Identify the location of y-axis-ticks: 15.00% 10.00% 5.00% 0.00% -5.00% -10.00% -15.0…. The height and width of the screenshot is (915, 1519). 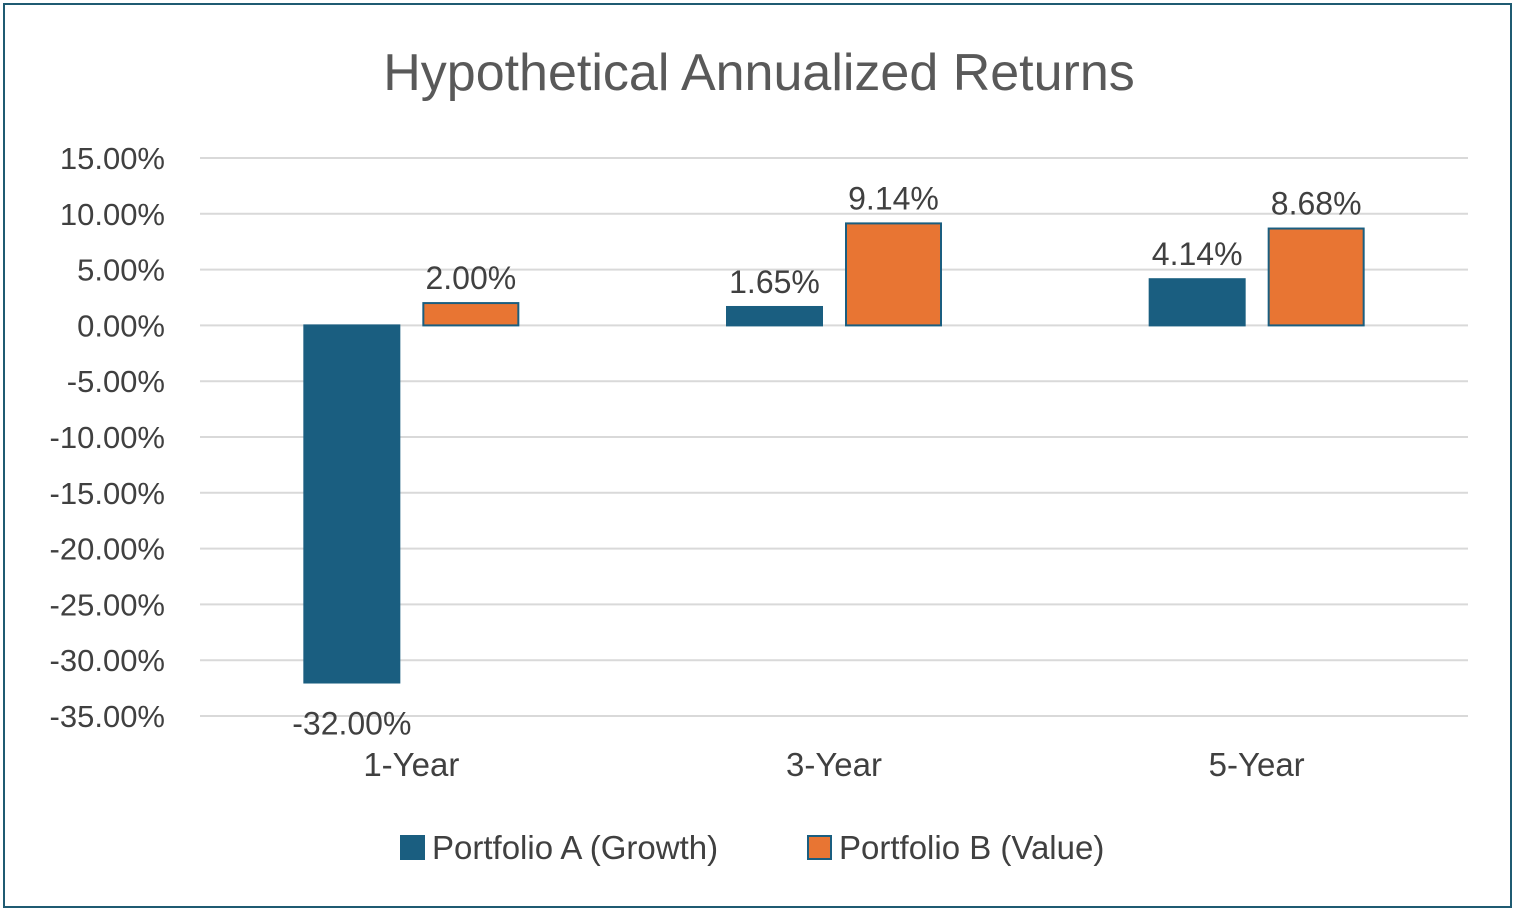
(107, 437).